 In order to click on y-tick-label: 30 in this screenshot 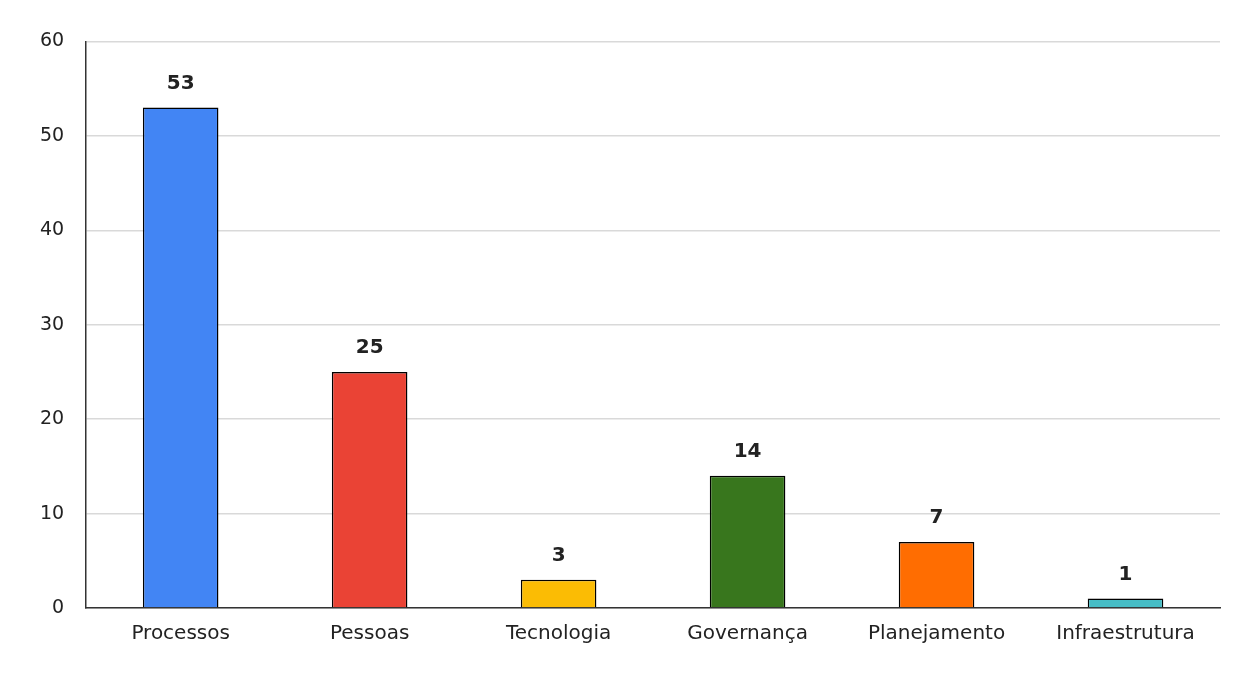, I will do `click(52, 322)`.